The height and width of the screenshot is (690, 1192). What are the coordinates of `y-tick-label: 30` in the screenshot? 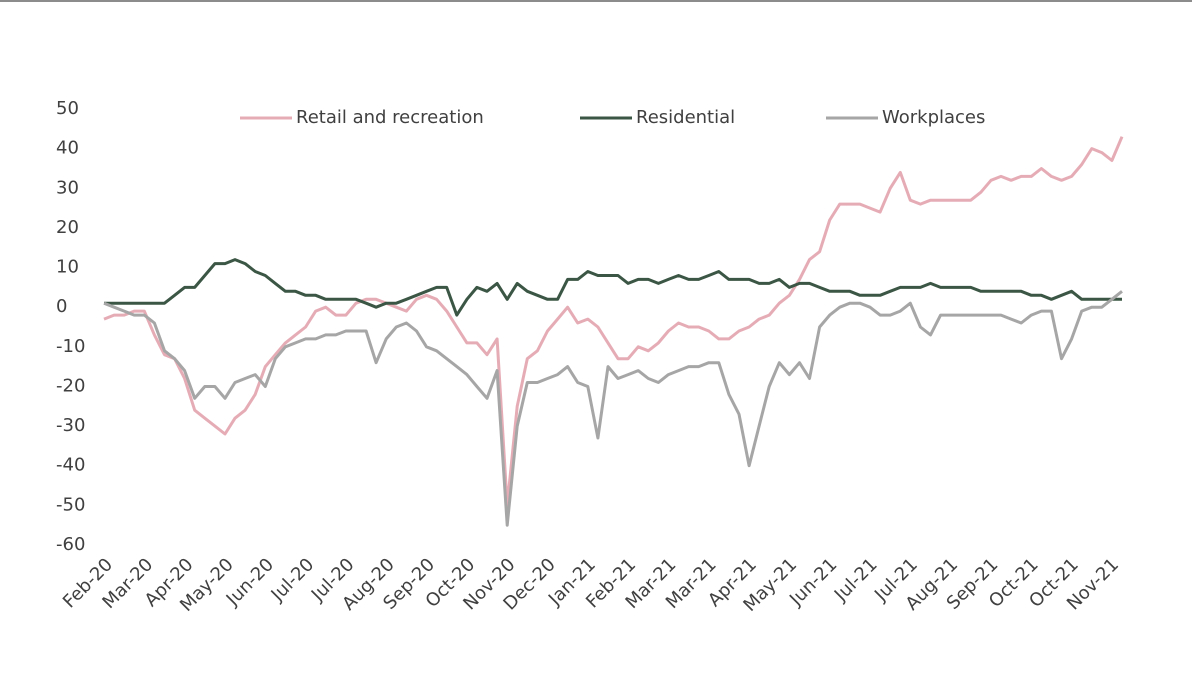 It's located at (67, 187).